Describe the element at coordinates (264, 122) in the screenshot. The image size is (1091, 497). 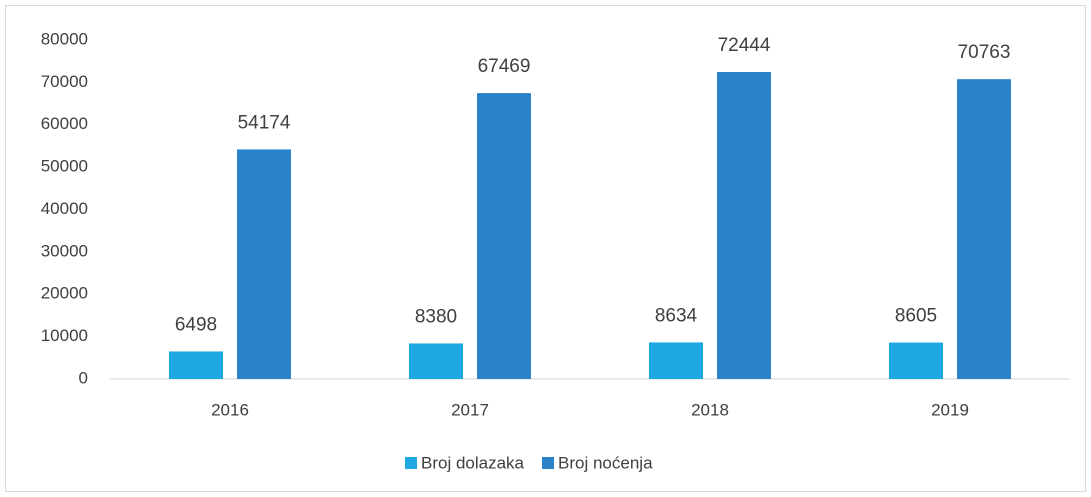
I see `data-label: 54174` at that location.